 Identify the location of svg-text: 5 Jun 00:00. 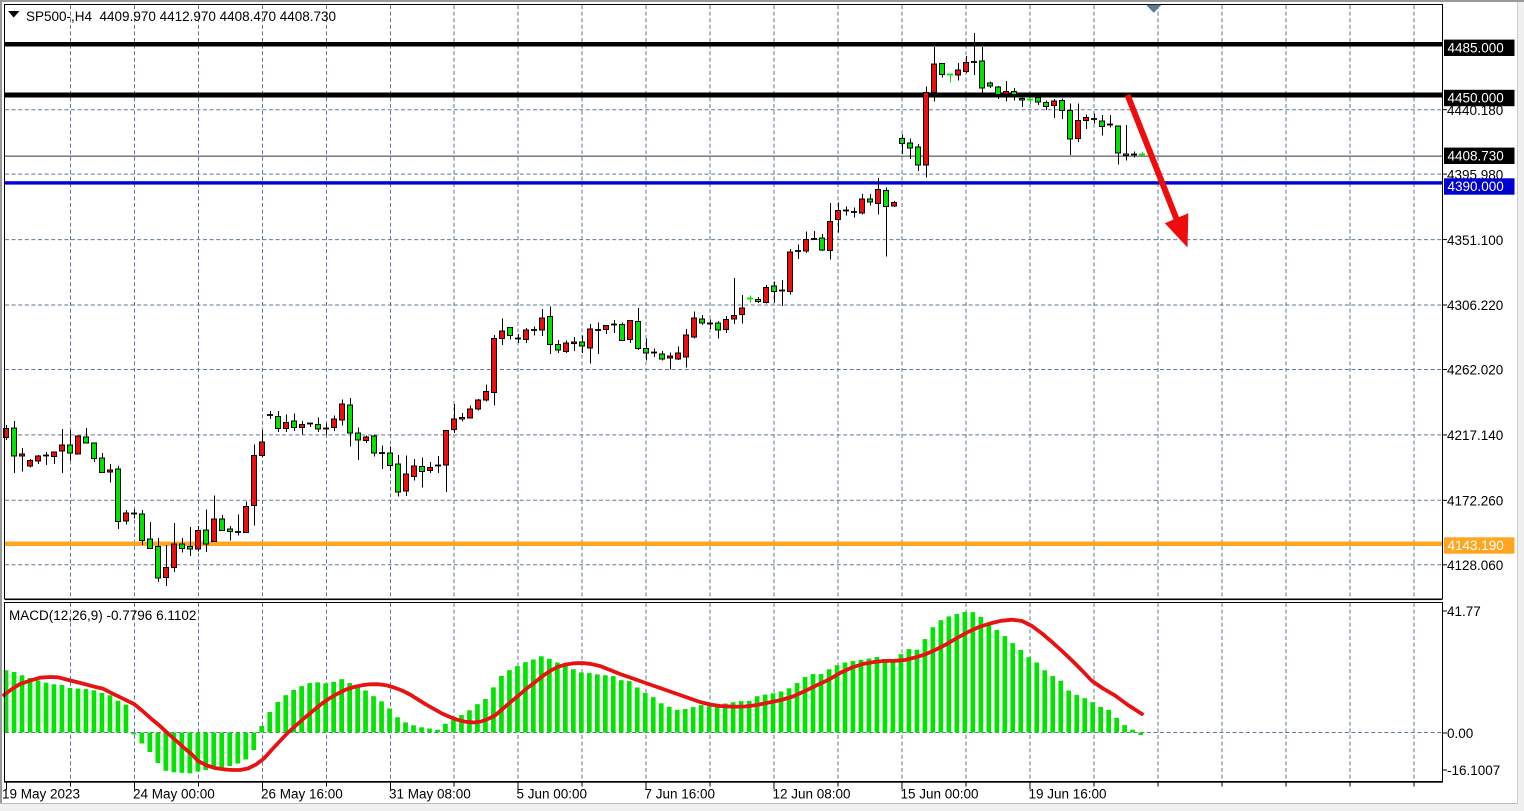
(552, 794).